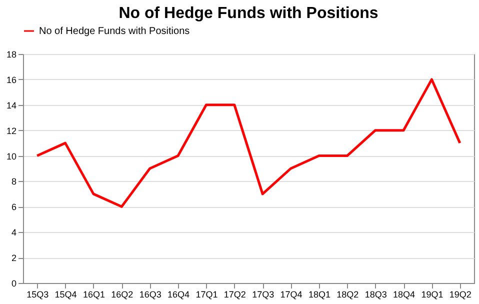 The width and height of the screenshot is (479, 304). I want to click on y-tick-label: 6, so click(13, 207).